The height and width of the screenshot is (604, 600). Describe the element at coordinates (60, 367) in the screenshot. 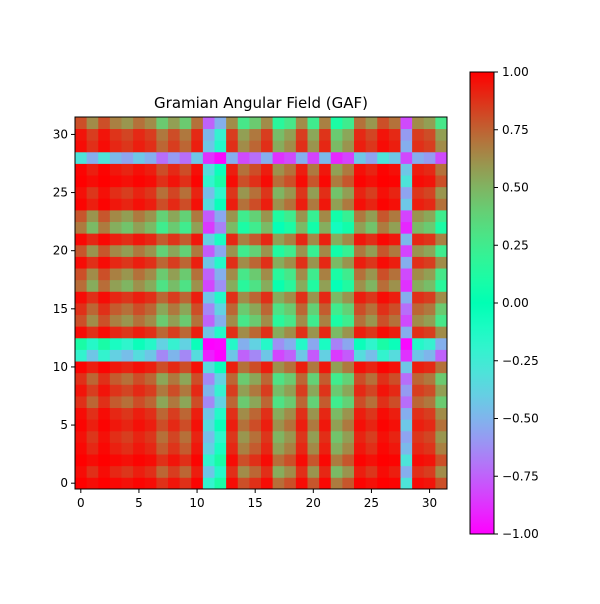

I see `y-tick-label: 10` at that location.